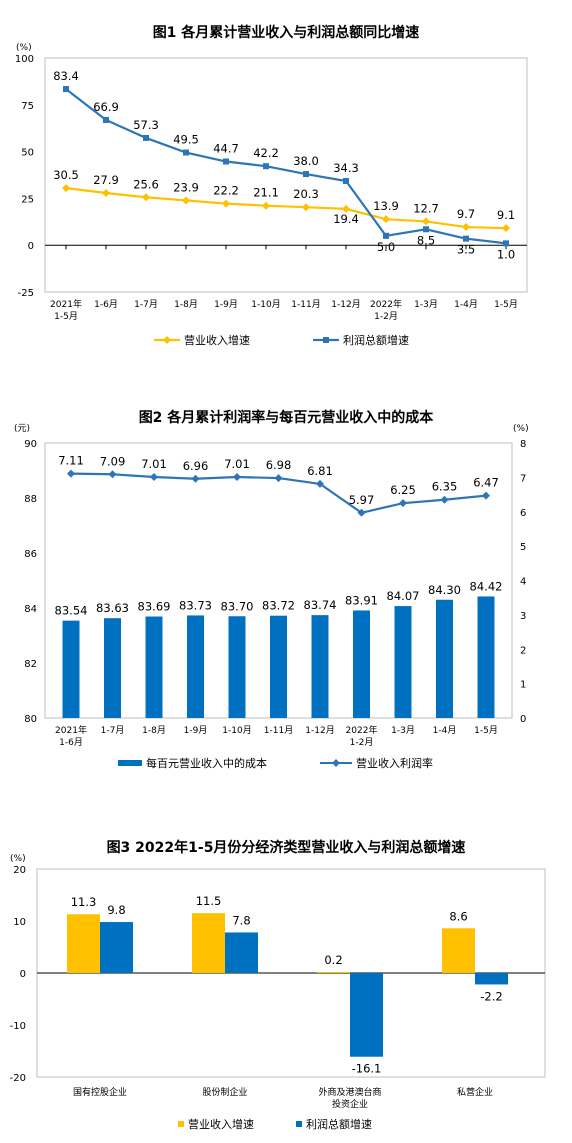 This screenshot has width=572, height=1143. I want to click on y-right-tick-label: 3, so click(523, 616).